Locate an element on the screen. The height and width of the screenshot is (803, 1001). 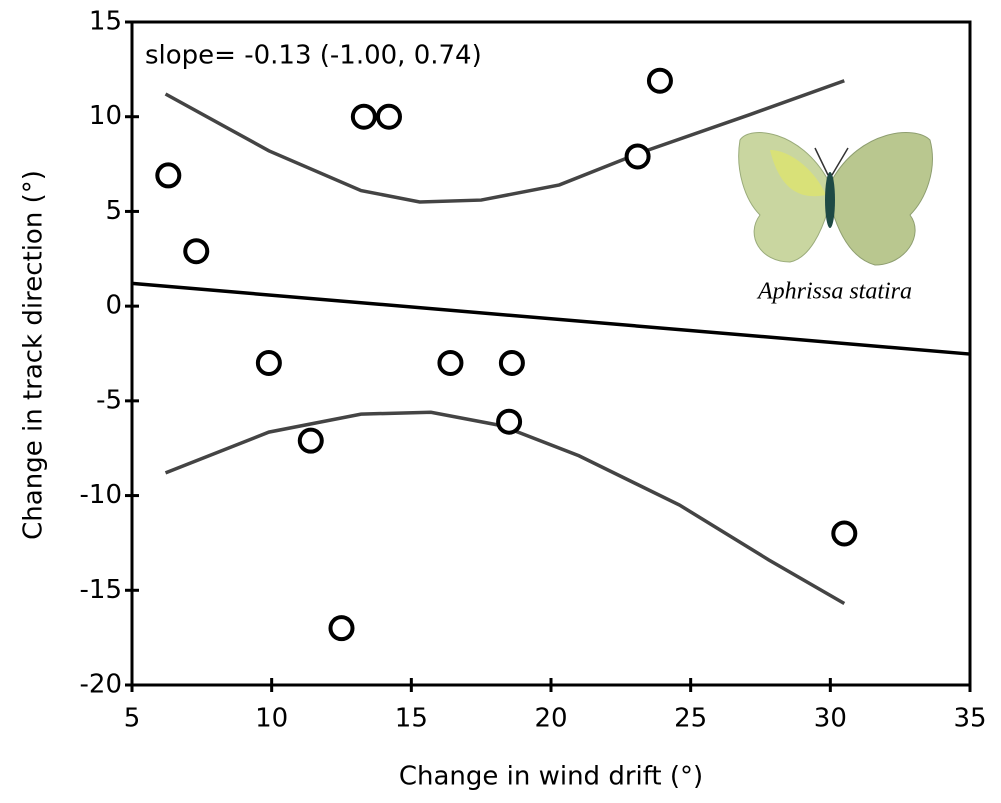
image-caption: Aphrissa statira is located at coordinates (834, 292).